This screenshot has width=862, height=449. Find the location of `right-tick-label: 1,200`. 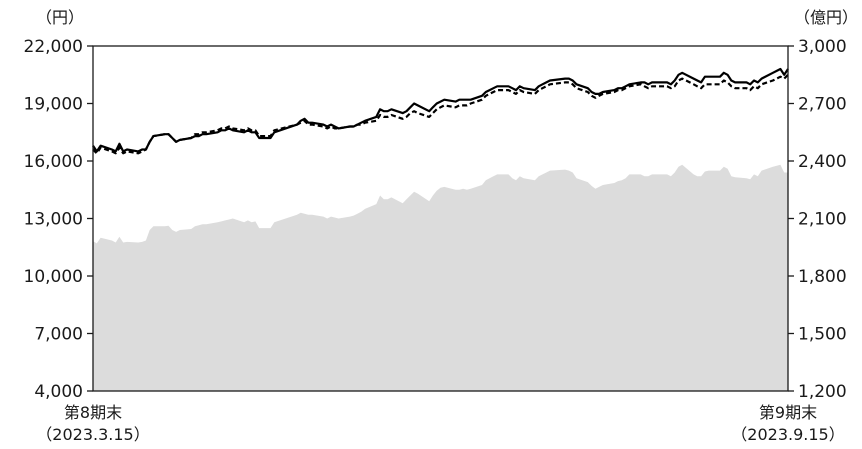

right-tick-label: 1,200 is located at coordinates (822, 392).